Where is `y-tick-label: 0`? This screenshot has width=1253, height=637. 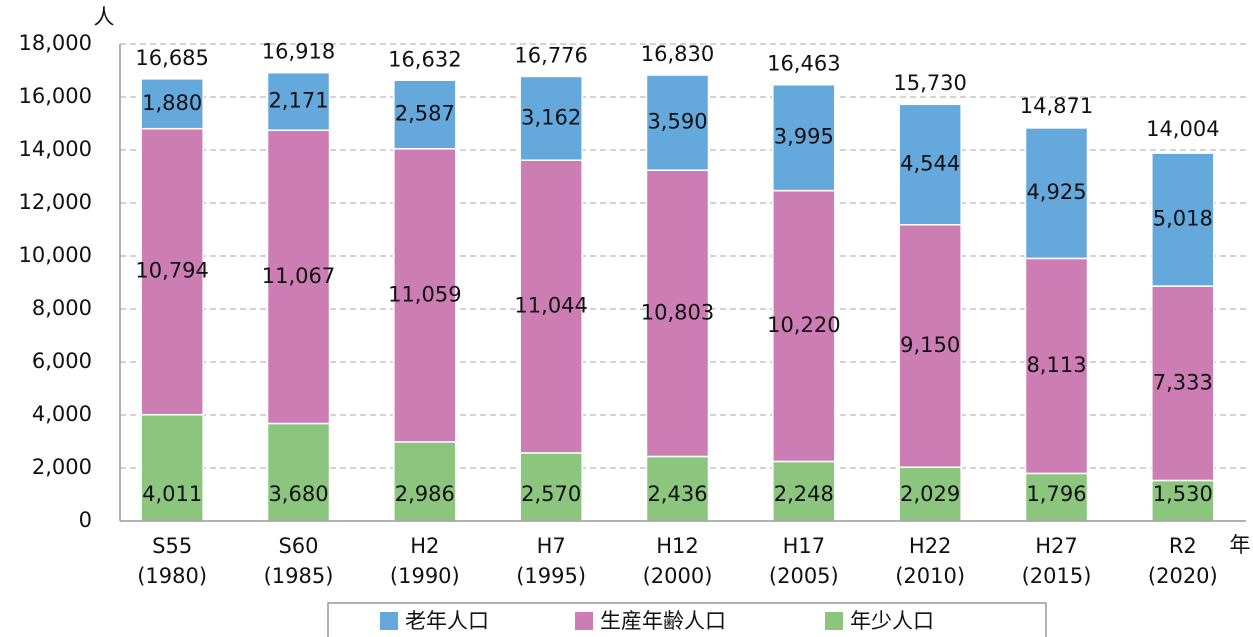
y-tick-label: 0 is located at coordinates (85, 520).